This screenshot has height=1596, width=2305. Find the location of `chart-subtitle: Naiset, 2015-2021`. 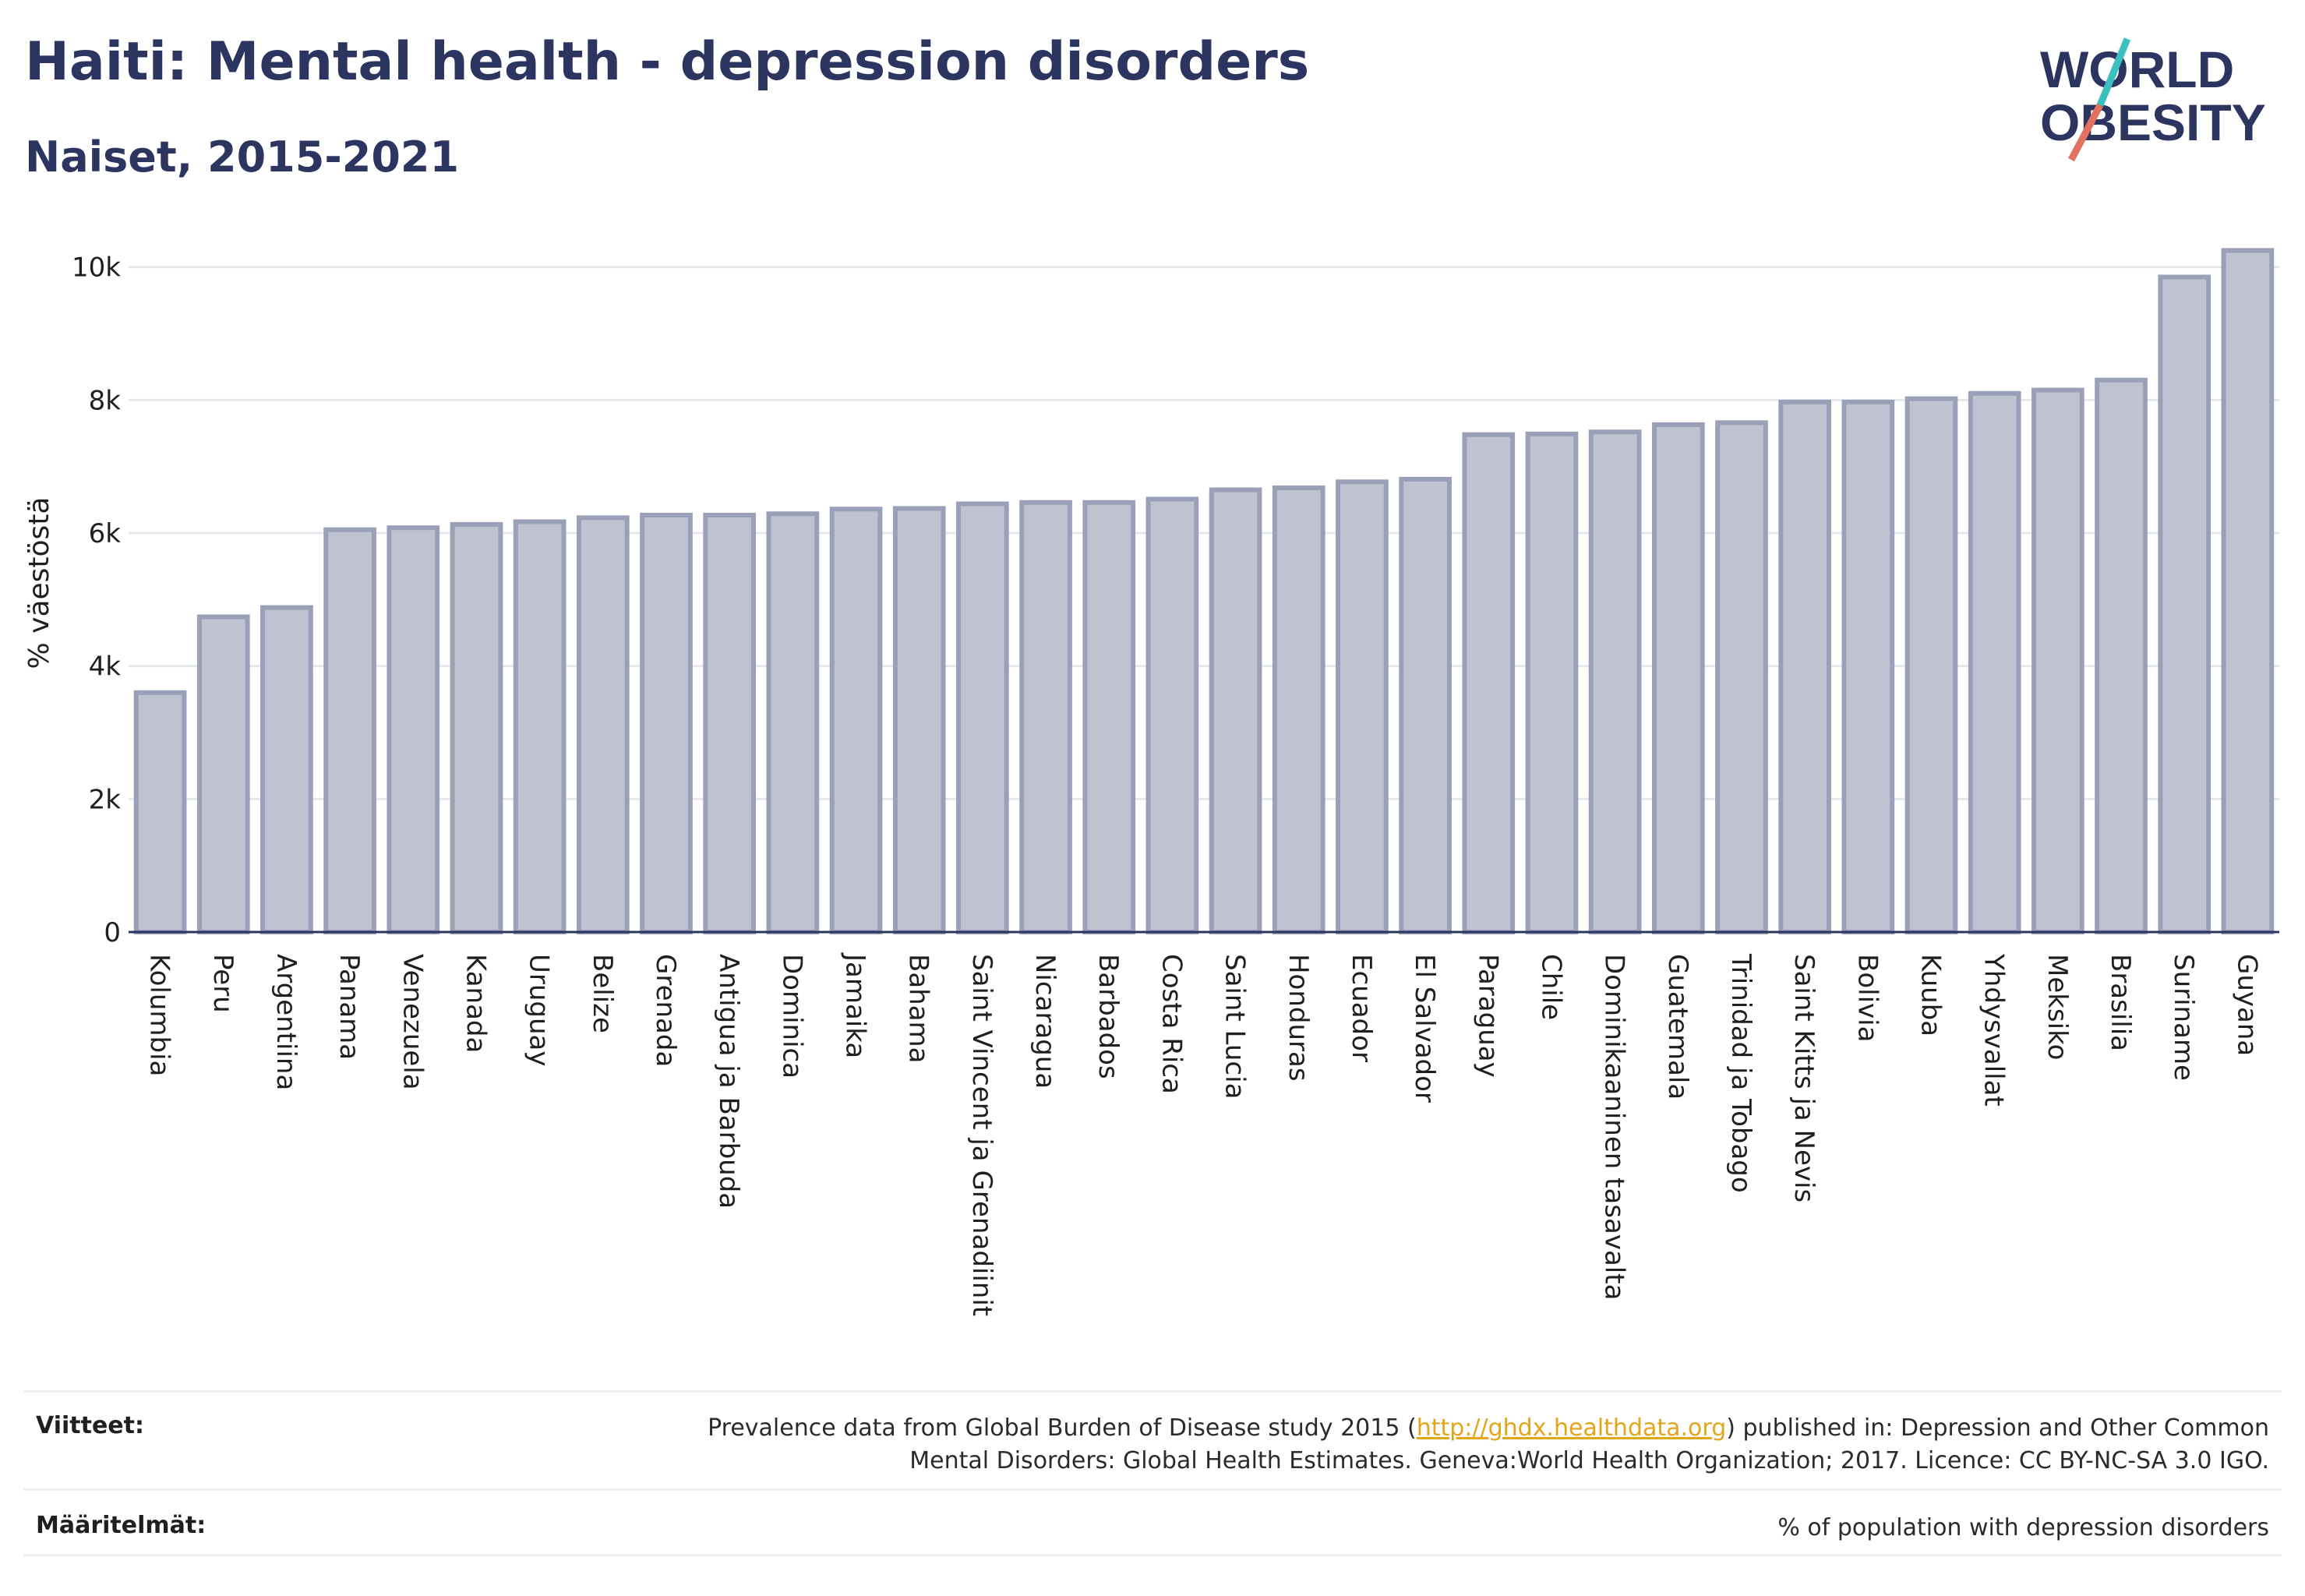

chart-subtitle: Naiset, 2015-2021 is located at coordinates (242, 157).